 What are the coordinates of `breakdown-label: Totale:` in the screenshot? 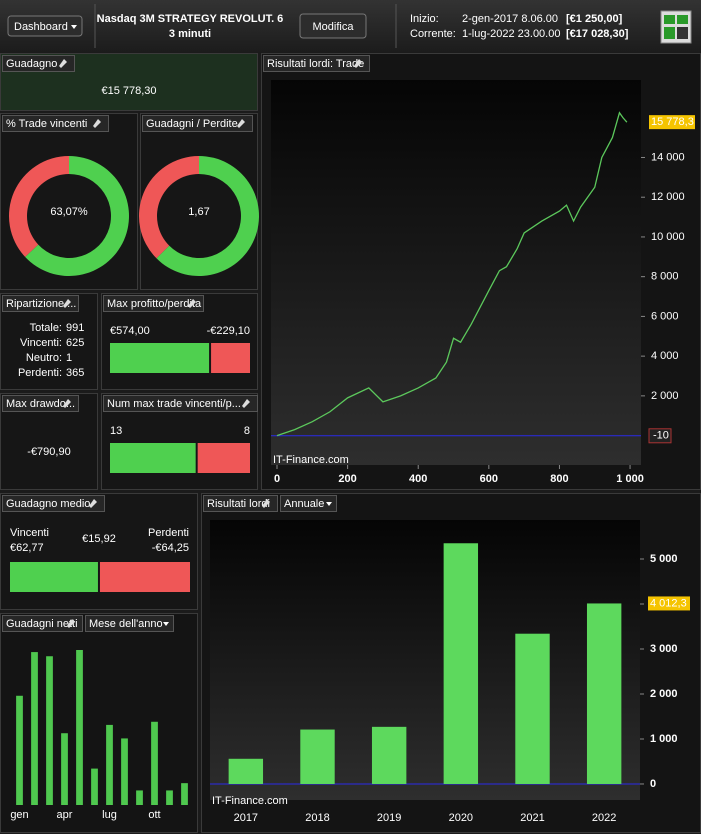 It's located at (46, 328).